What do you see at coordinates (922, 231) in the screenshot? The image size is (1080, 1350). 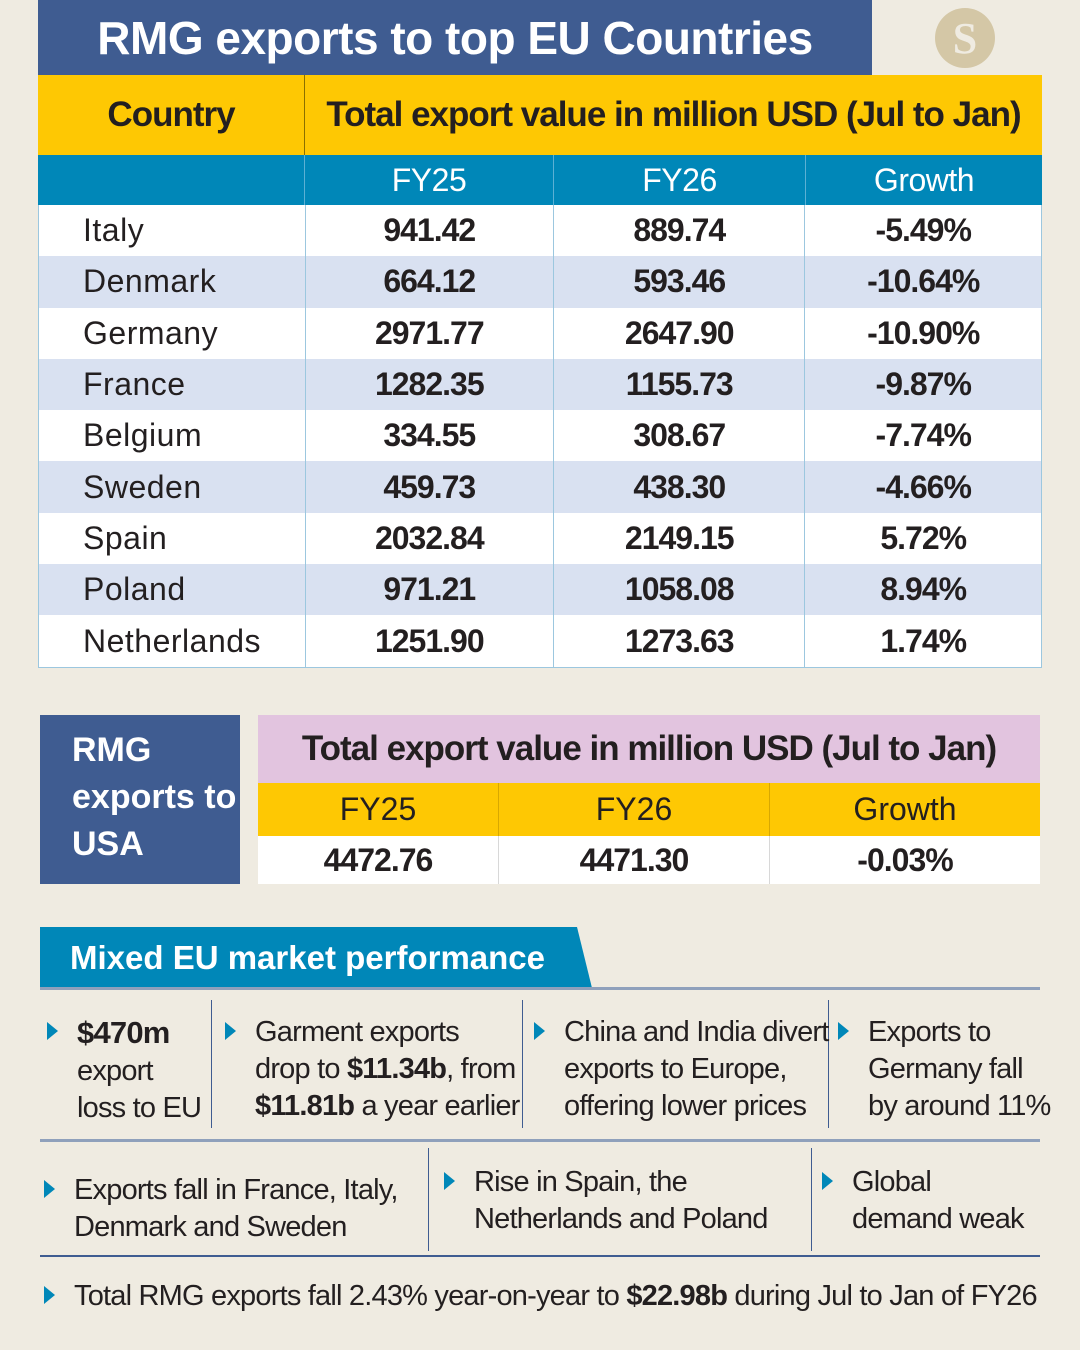 I see `growth-cell: -5.49%` at bounding box center [922, 231].